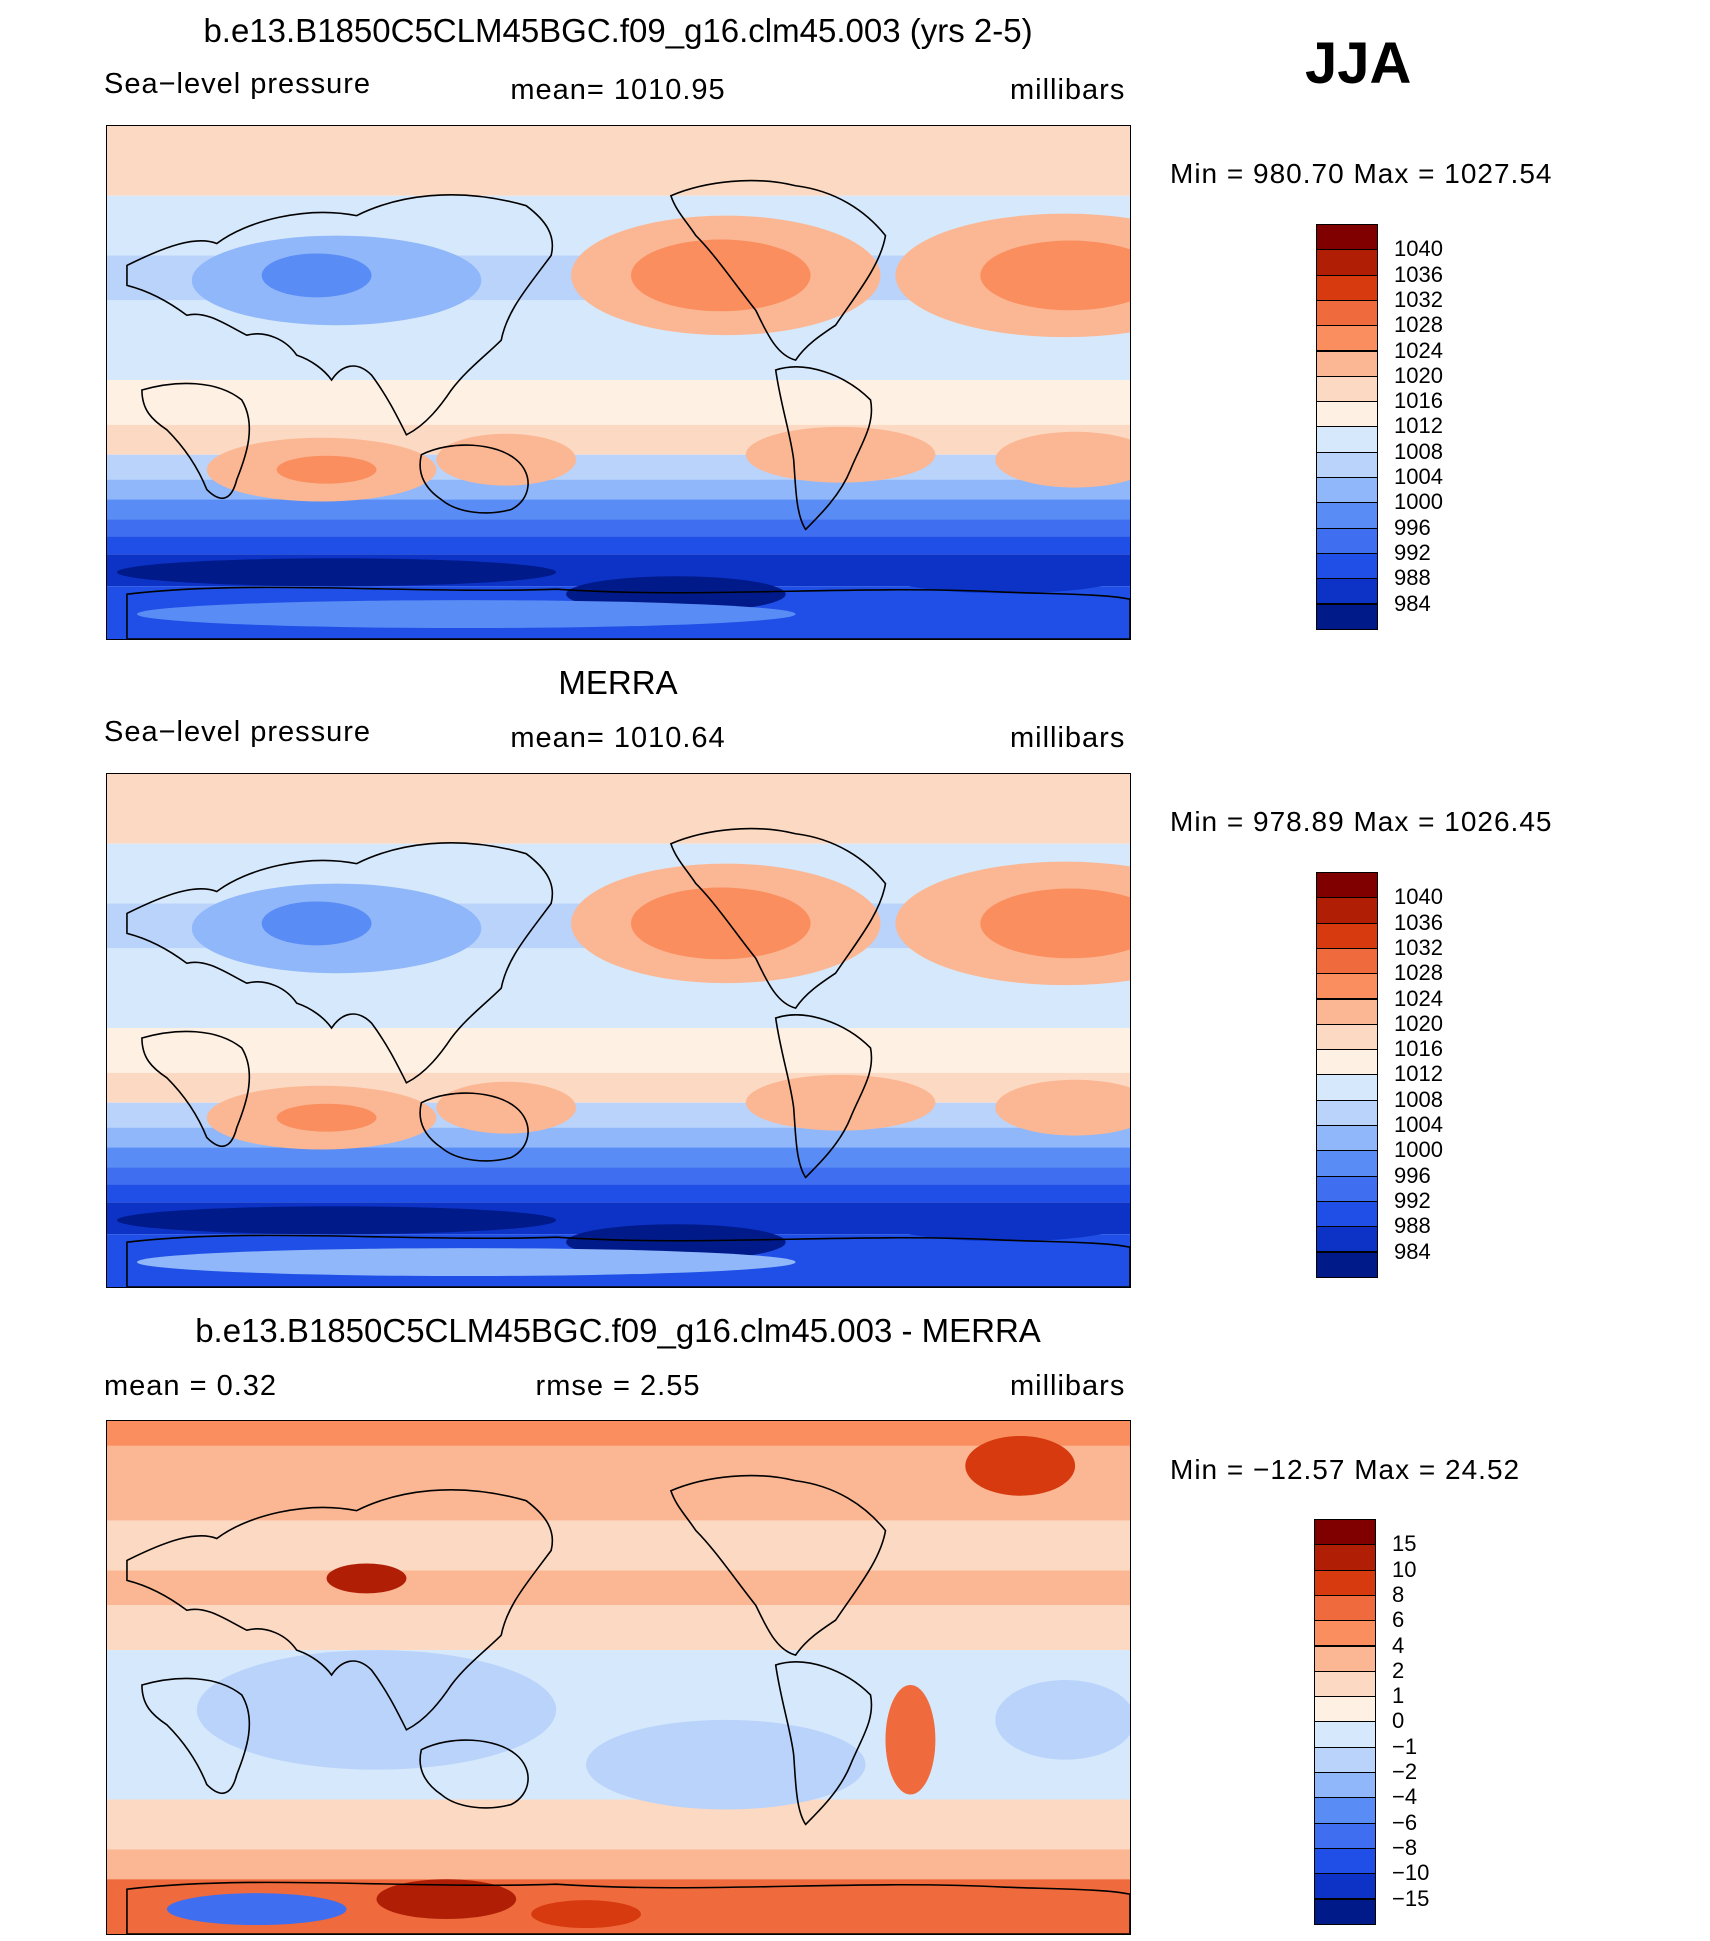 This screenshot has height=1941, width=1710. Describe the element at coordinates (1405, 1822) in the screenshot. I see `colorbar-label: −6` at that location.